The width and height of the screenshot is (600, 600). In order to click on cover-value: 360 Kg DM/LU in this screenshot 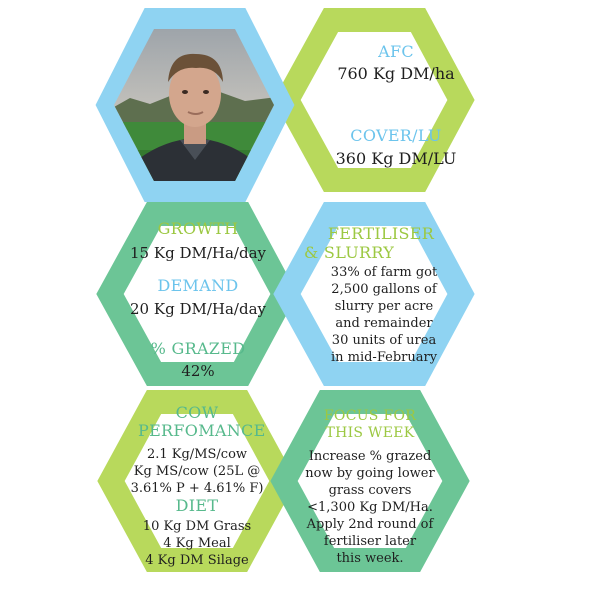, I will do `click(396, 158)`.